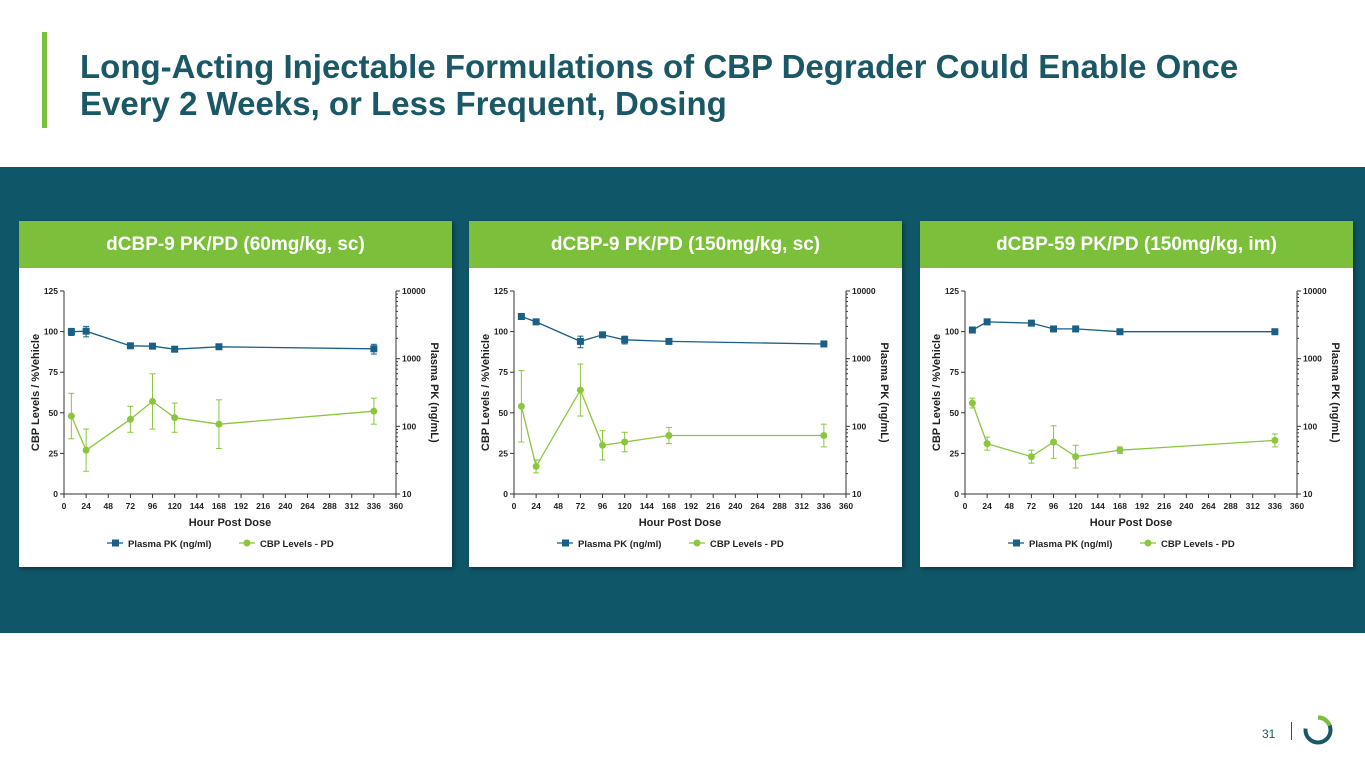 The width and height of the screenshot is (1365, 768). What do you see at coordinates (1120, 506) in the screenshot?
I see `x-tick-label: 168` at bounding box center [1120, 506].